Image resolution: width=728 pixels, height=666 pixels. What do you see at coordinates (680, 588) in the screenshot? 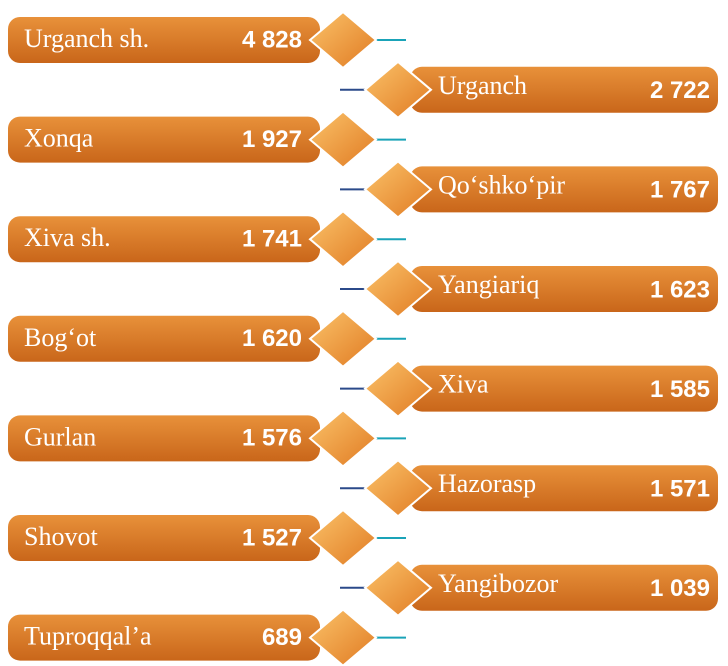
I see `item-value: 1 039` at bounding box center [680, 588].